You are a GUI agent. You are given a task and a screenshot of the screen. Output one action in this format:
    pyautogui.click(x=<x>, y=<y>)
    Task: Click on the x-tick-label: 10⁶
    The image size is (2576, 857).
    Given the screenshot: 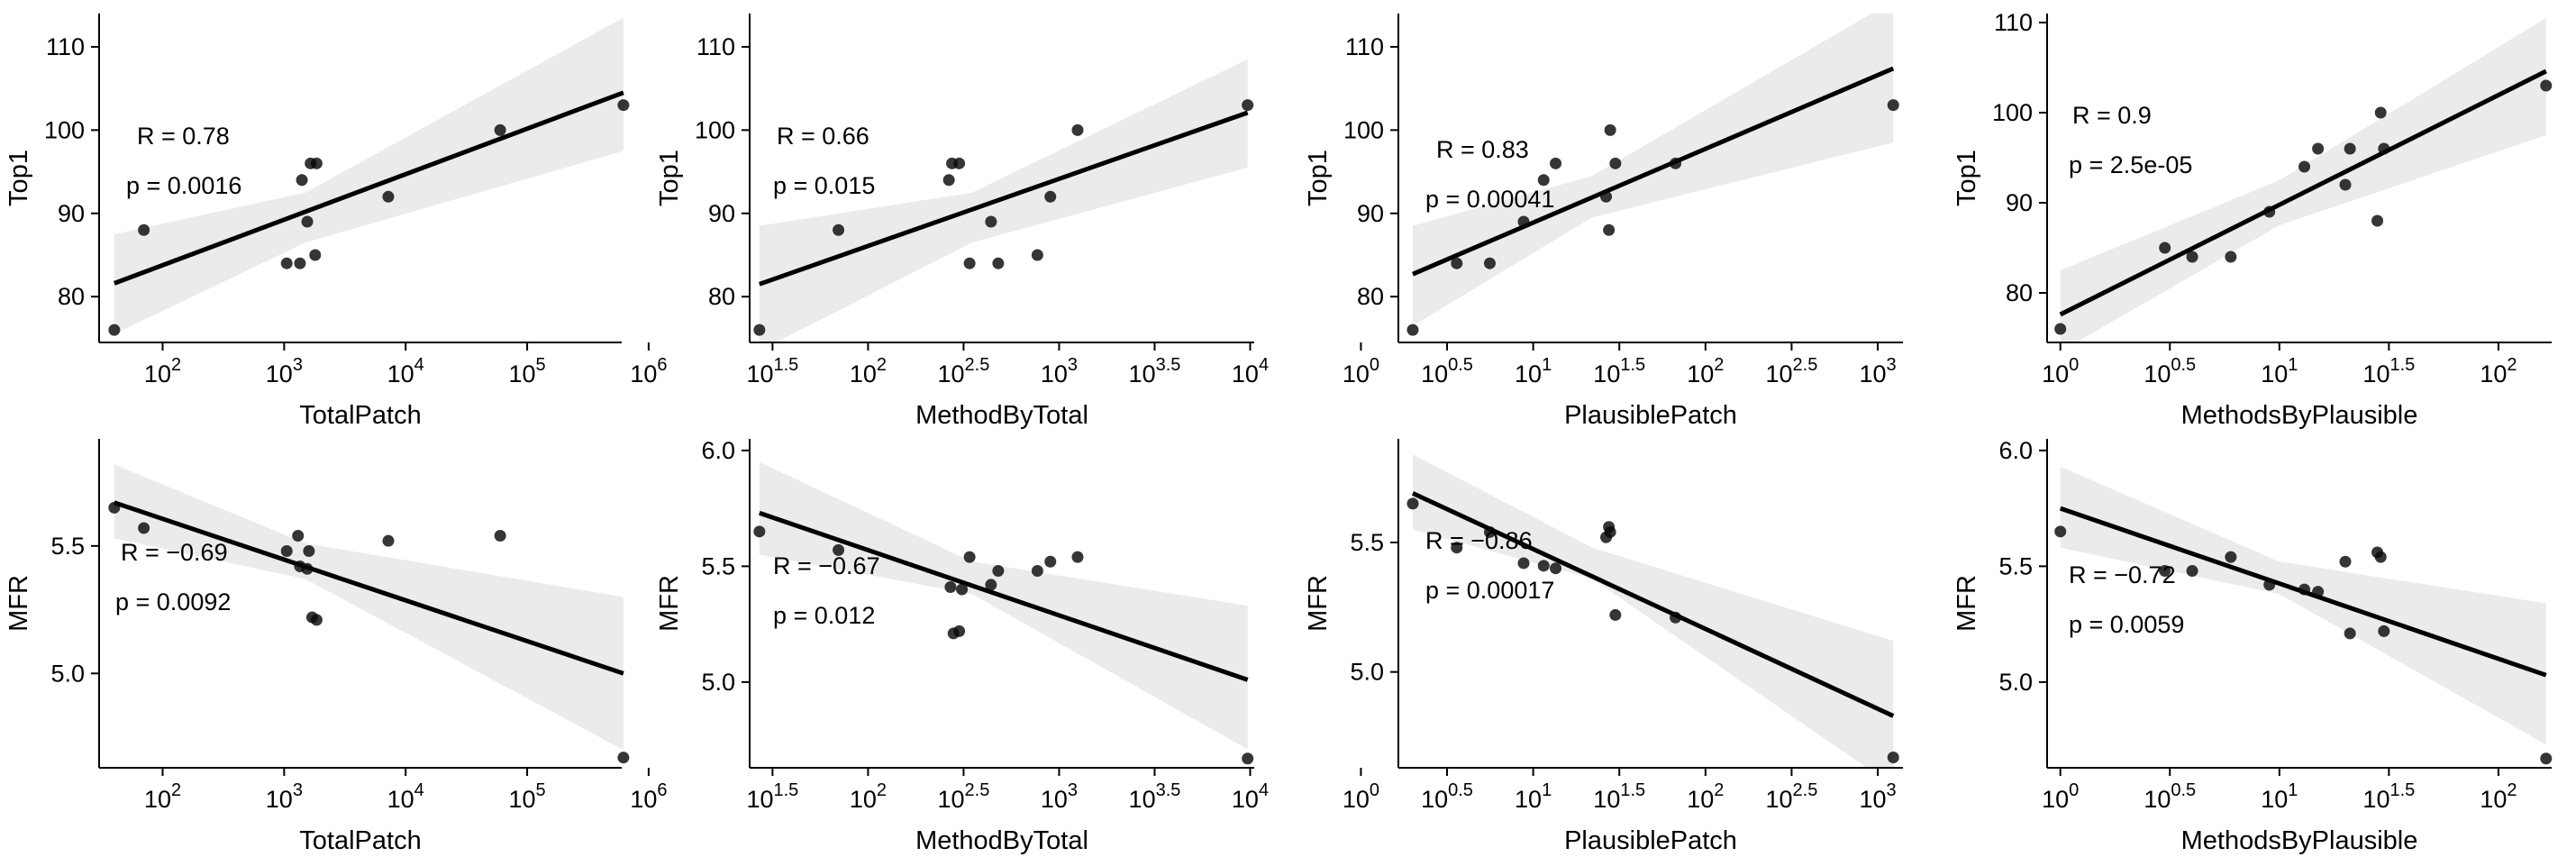 What is the action you would take?
    pyautogui.click(x=648, y=371)
    